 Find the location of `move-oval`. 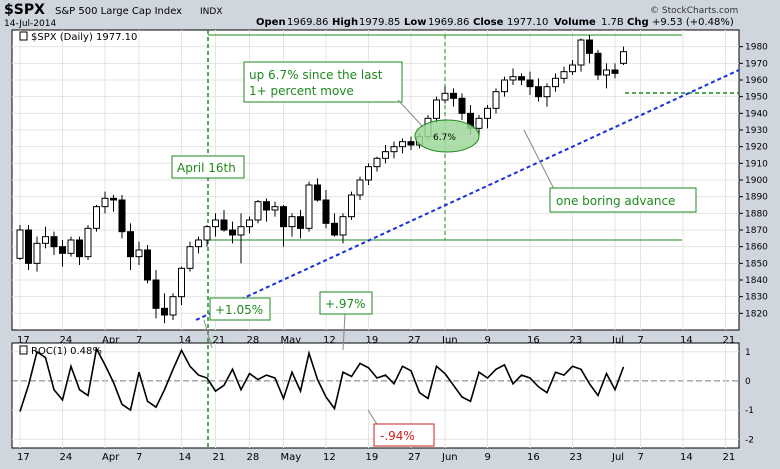

move-oval is located at coordinates (447, 136).